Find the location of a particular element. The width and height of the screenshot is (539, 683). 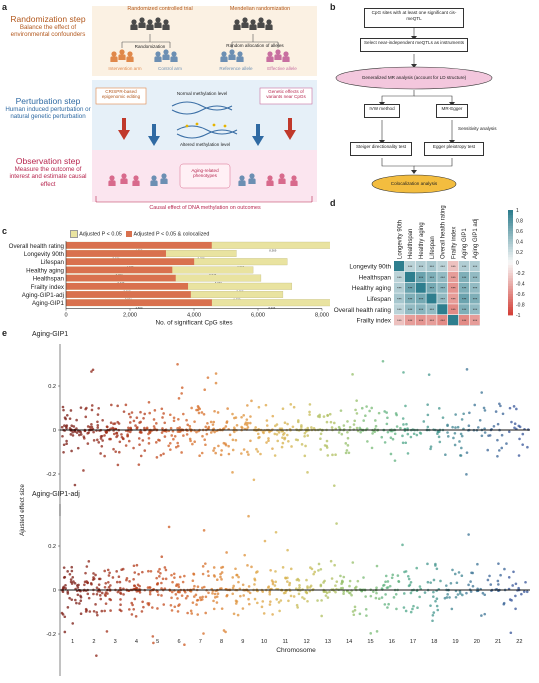

legend-swatch-total is located at coordinates (74, 234).